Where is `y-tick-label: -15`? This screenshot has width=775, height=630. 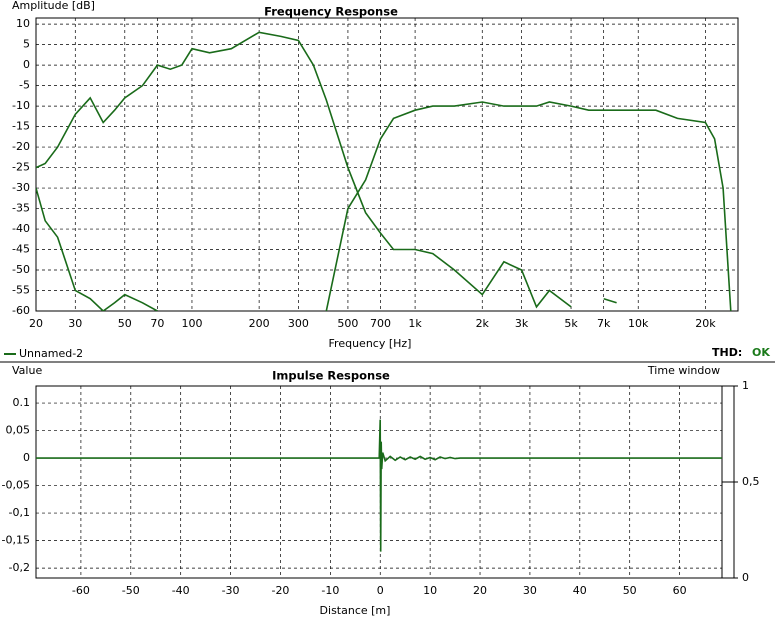 y-tick-label: -15 is located at coordinates (21, 126).